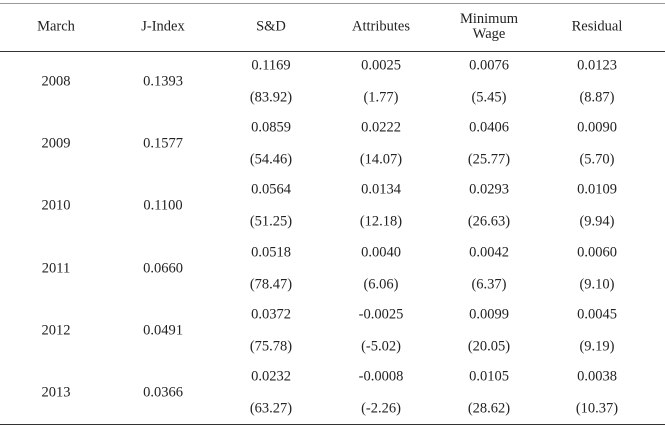 The height and width of the screenshot is (427, 665). Describe the element at coordinates (56, 330) in the screenshot. I see `year-cell: 2012` at that location.